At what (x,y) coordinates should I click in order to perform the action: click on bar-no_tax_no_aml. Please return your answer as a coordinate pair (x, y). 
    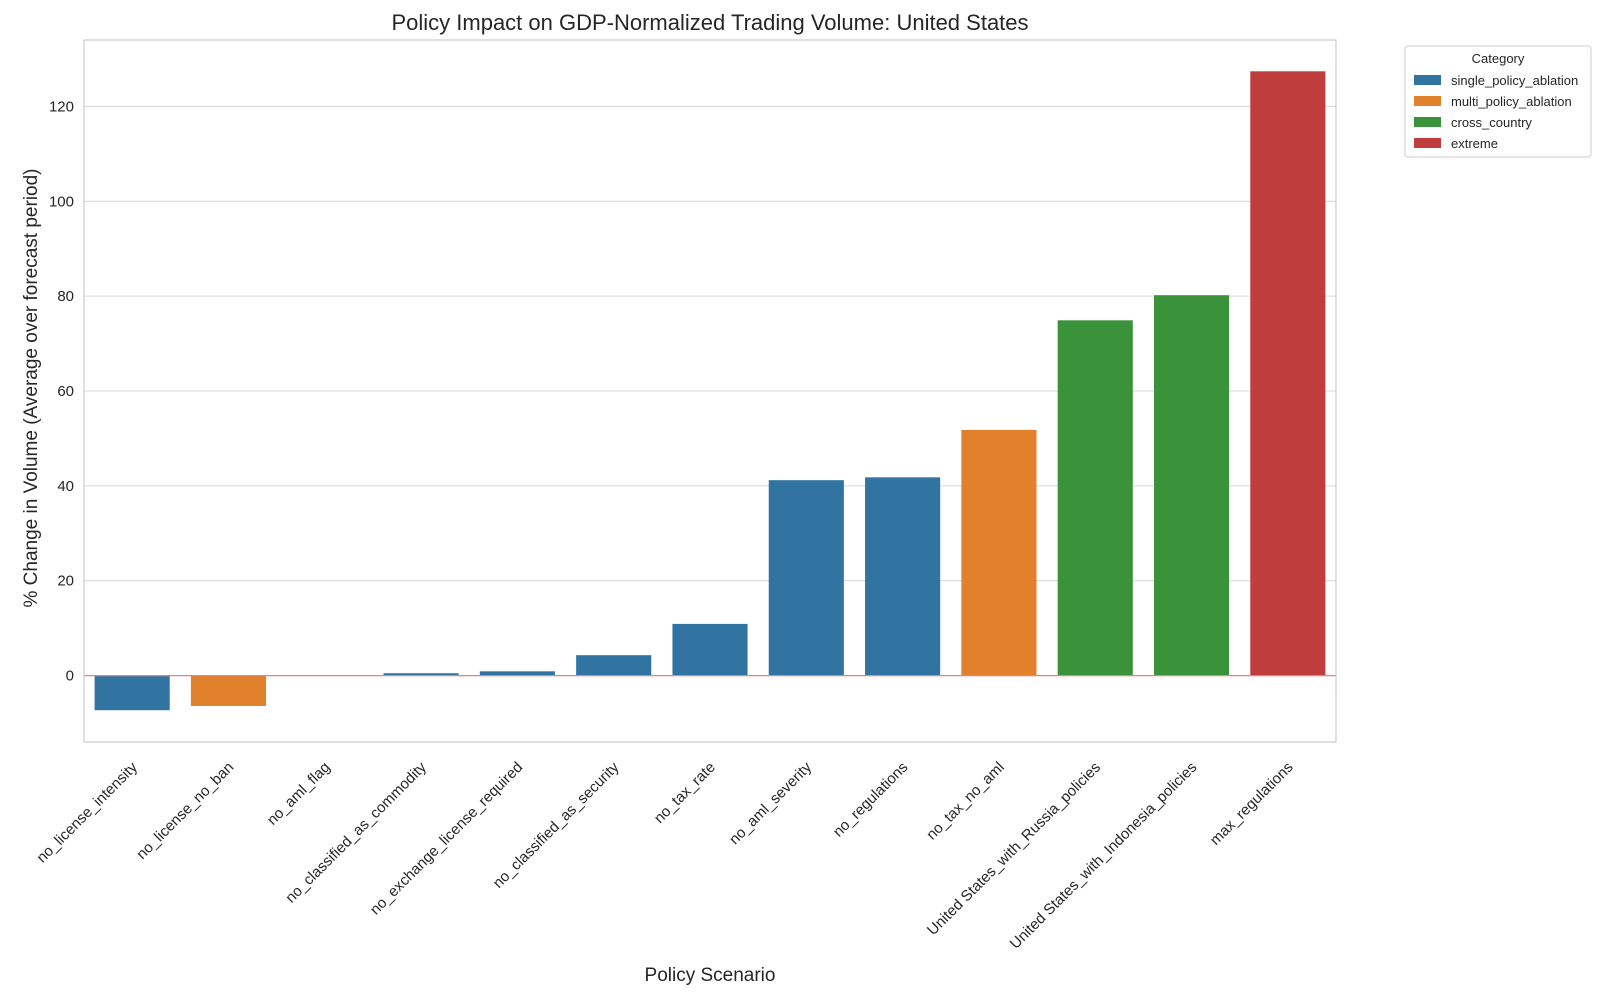
    Looking at the image, I should click on (999, 552).